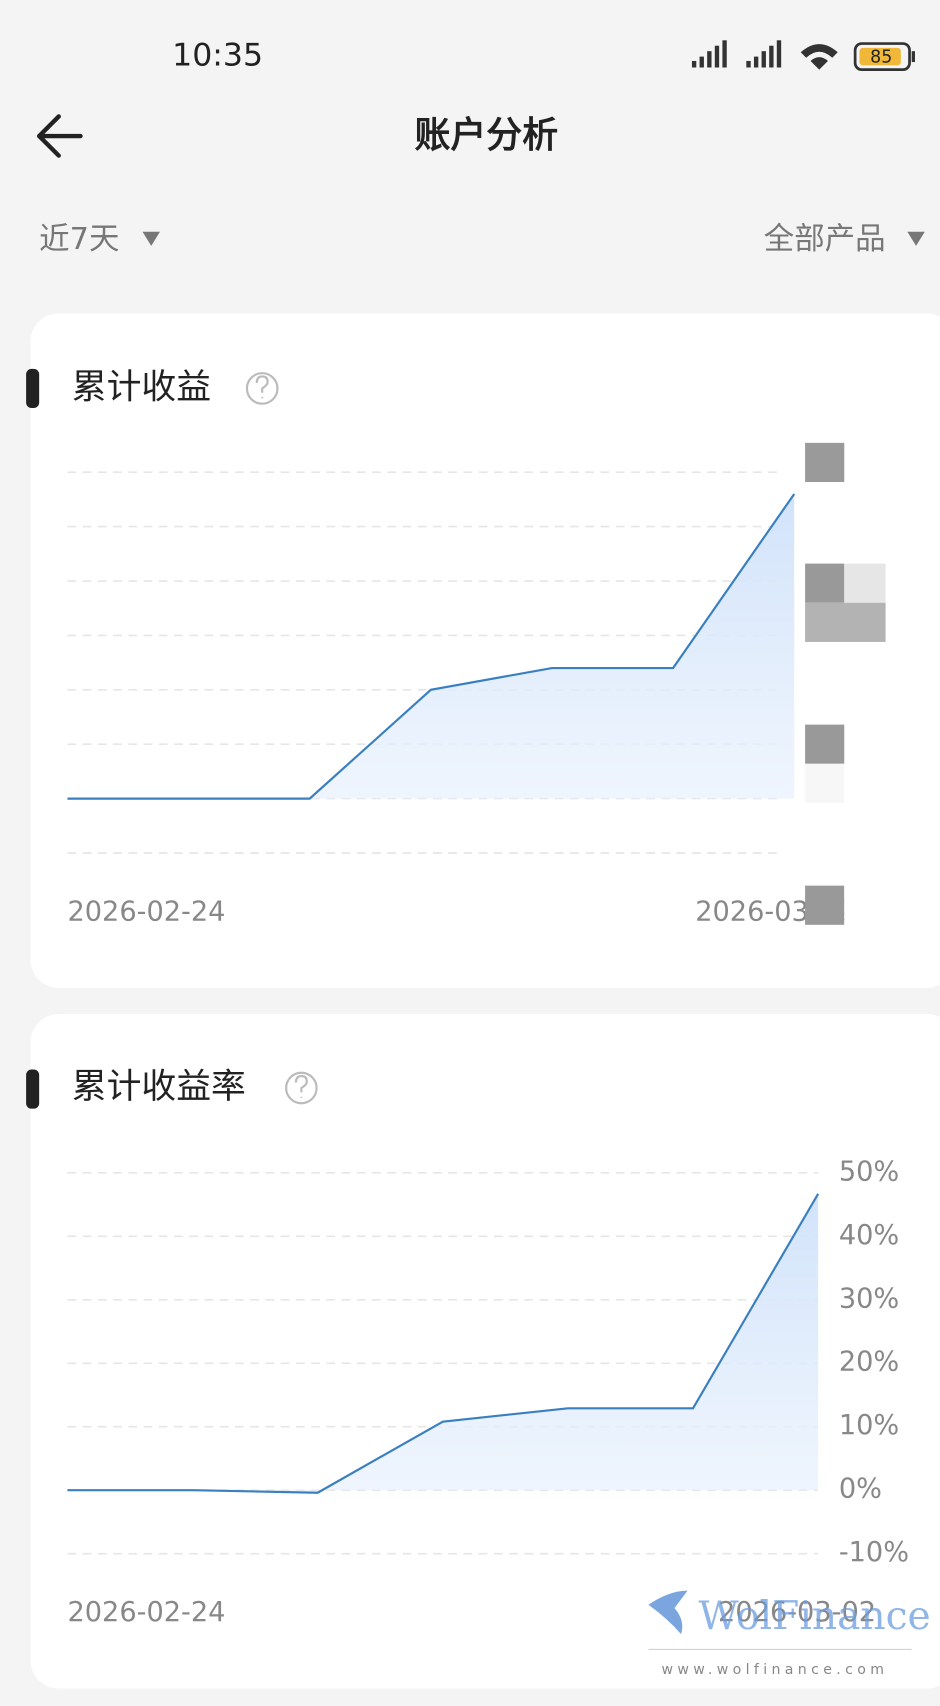  I want to click on page-title: 账户分析, so click(487, 135).